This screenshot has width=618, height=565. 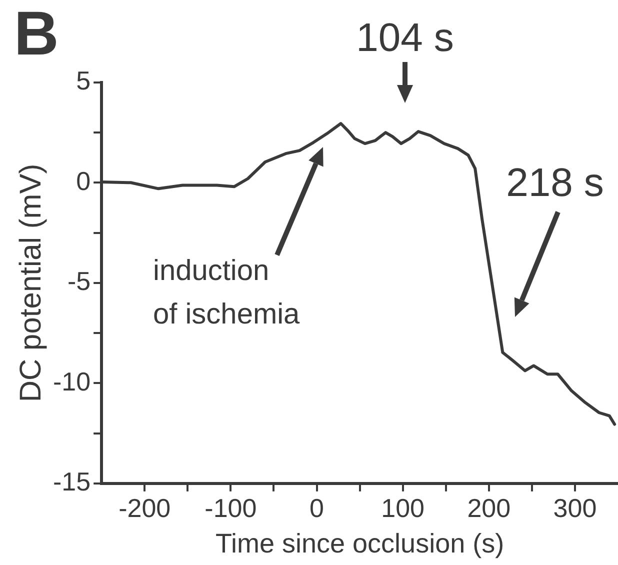 I want to click on y-tick-label: -10, so click(x=72, y=381).